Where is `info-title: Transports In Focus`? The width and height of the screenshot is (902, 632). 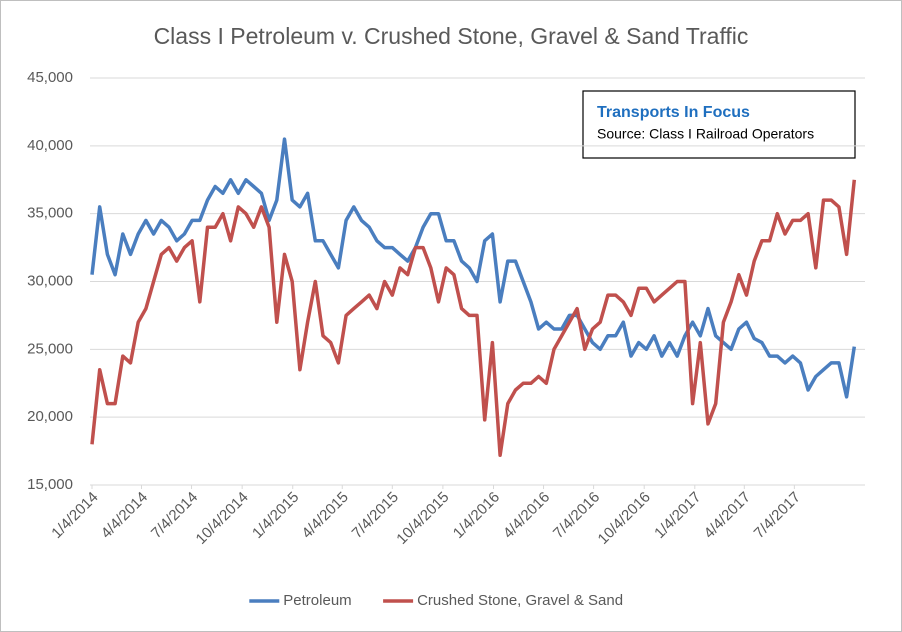
info-title: Transports In Focus is located at coordinates (673, 112).